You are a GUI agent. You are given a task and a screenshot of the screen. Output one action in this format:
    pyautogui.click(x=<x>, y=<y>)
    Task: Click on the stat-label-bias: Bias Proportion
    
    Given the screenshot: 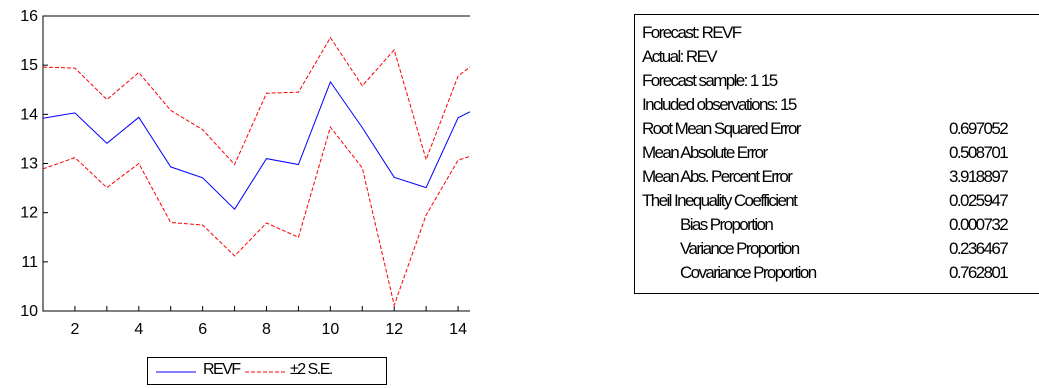 What is the action you would take?
    pyautogui.click(x=727, y=224)
    